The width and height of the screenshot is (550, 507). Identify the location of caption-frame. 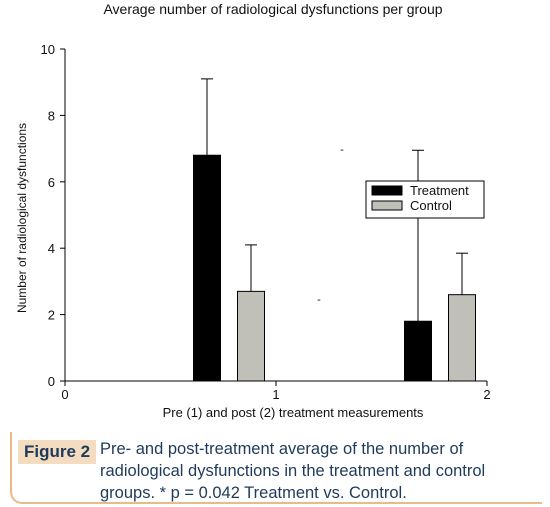
(276, 468).